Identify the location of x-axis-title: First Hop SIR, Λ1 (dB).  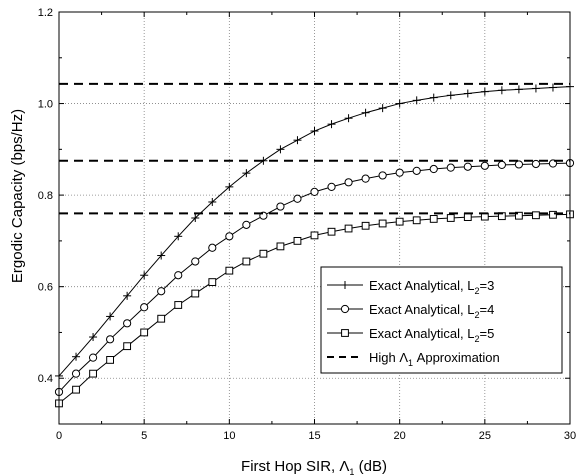
(314, 466).